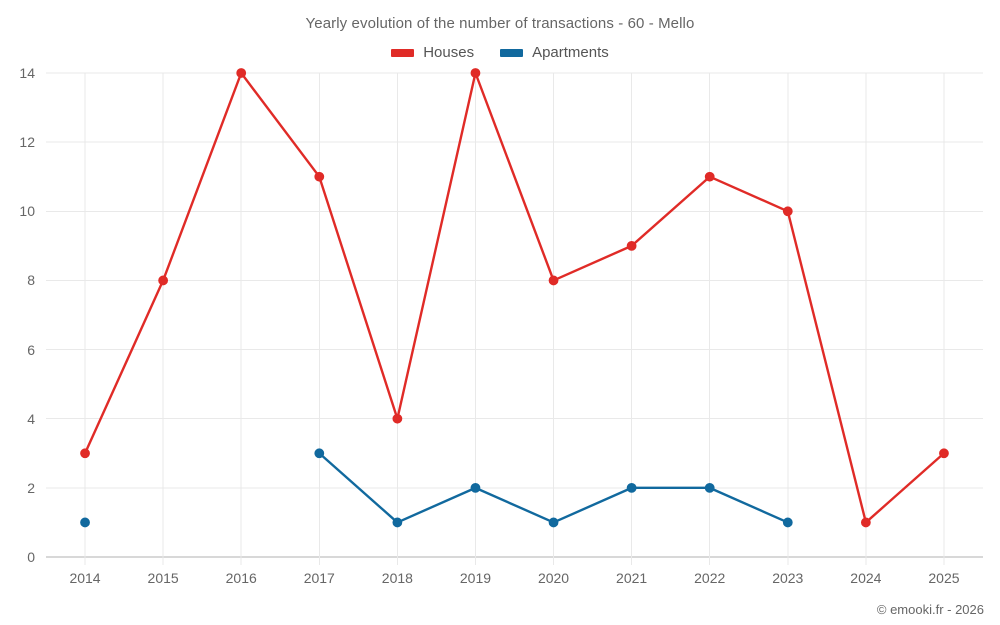 The image size is (1000, 625). Describe the element at coordinates (31, 418) in the screenshot. I see `y-axis-tick-label: 4` at that location.